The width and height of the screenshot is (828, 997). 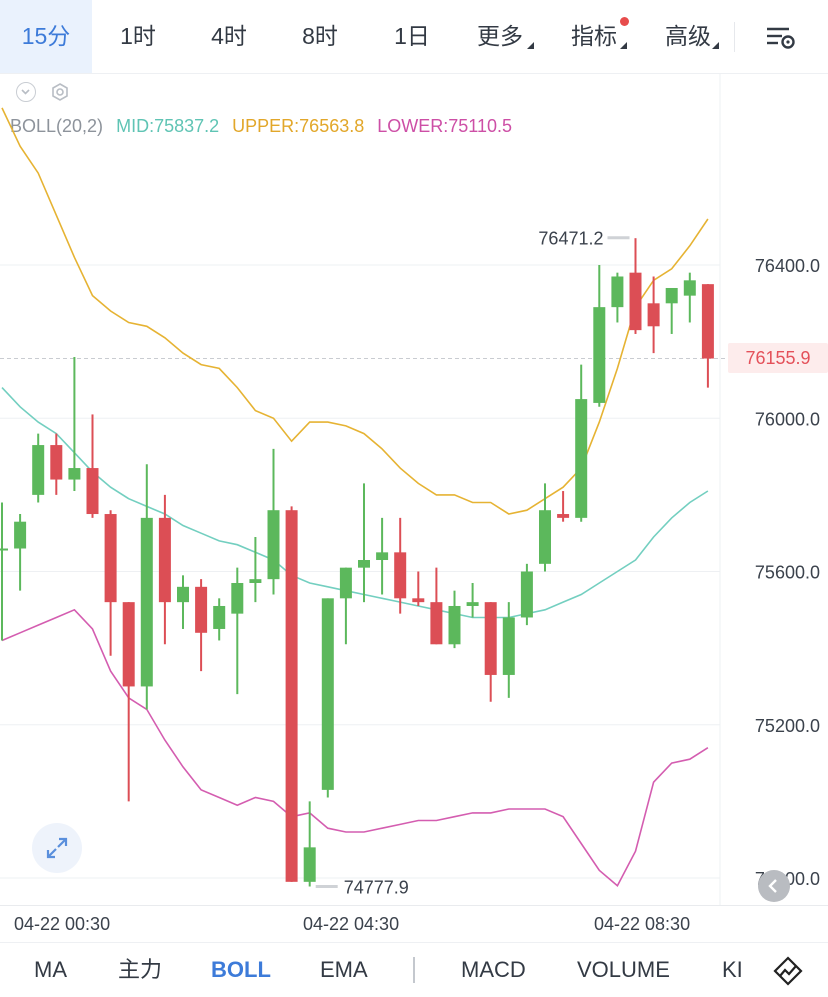 What do you see at coordinates (732, 969) in the screenshot?
I see `indicator-kdj: KI` at bounding box center [732, 969].